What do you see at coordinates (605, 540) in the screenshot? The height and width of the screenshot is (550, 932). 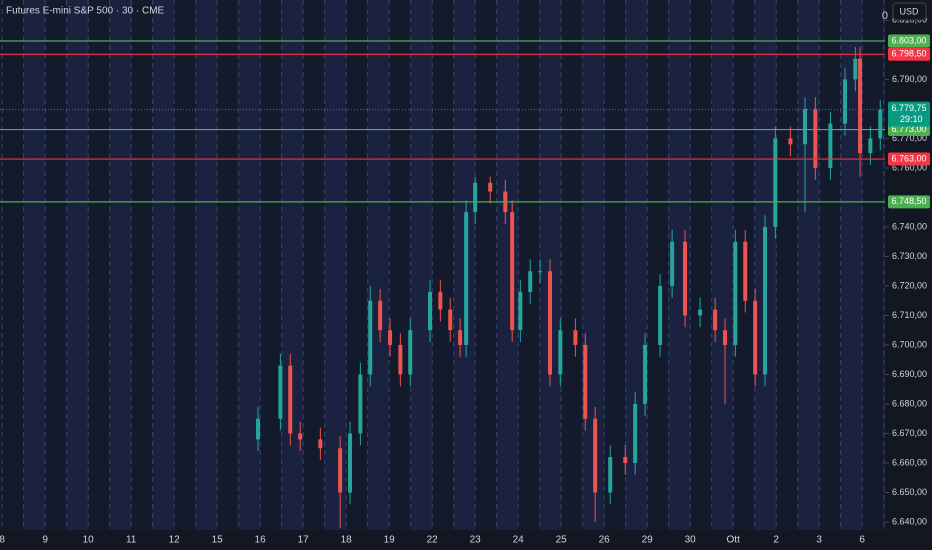 I see `x-tick-label: 26` at bounding box center [605, 540].